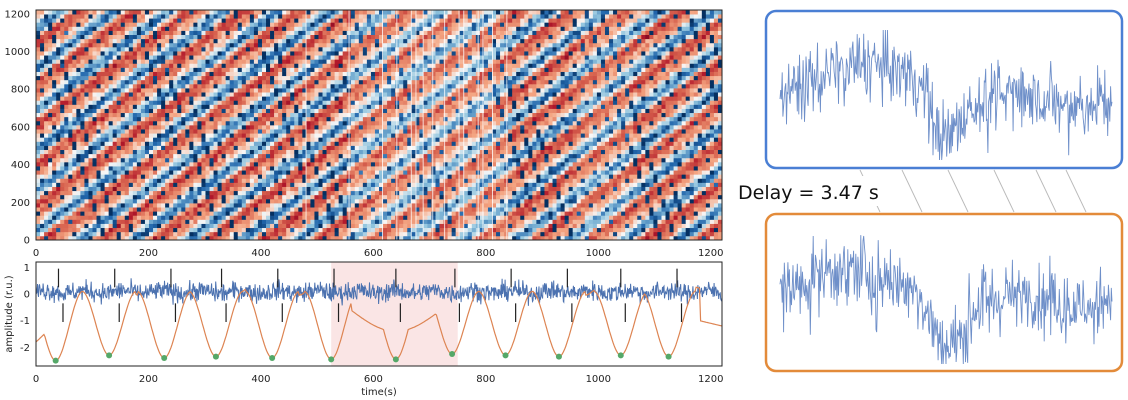 The image size is (1128, 400). I want to click on series-blue-signal, so click(379, 292).